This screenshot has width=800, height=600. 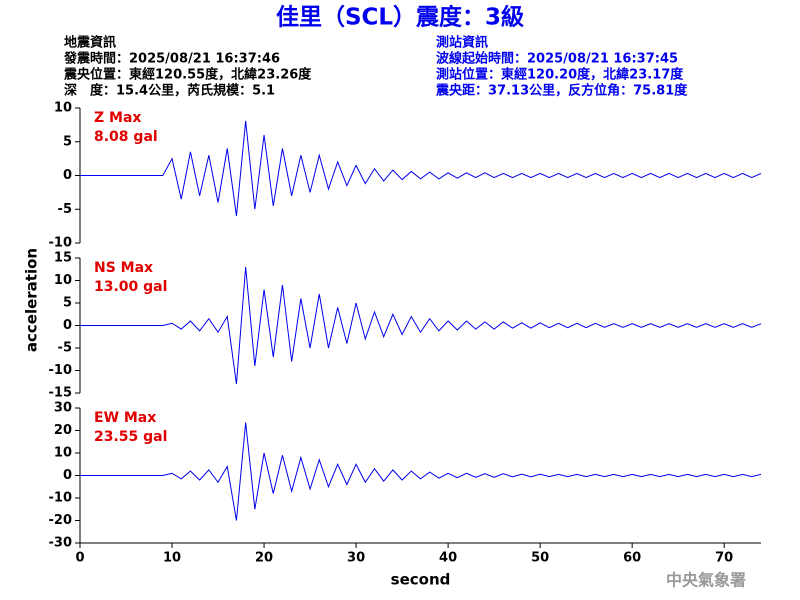 I want to click on annotation: 8.08 gal, so click(x=126, y=137).